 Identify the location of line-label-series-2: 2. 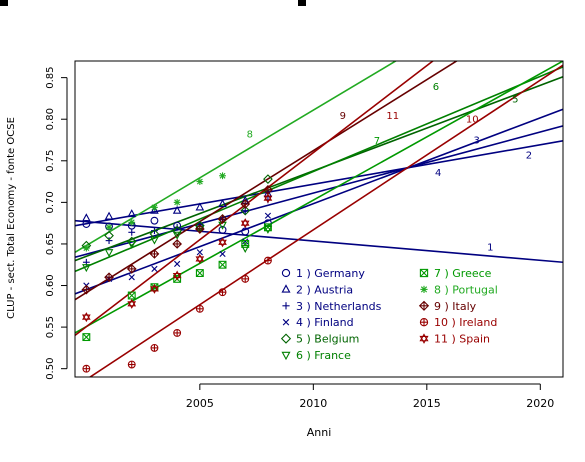
(529, 155).